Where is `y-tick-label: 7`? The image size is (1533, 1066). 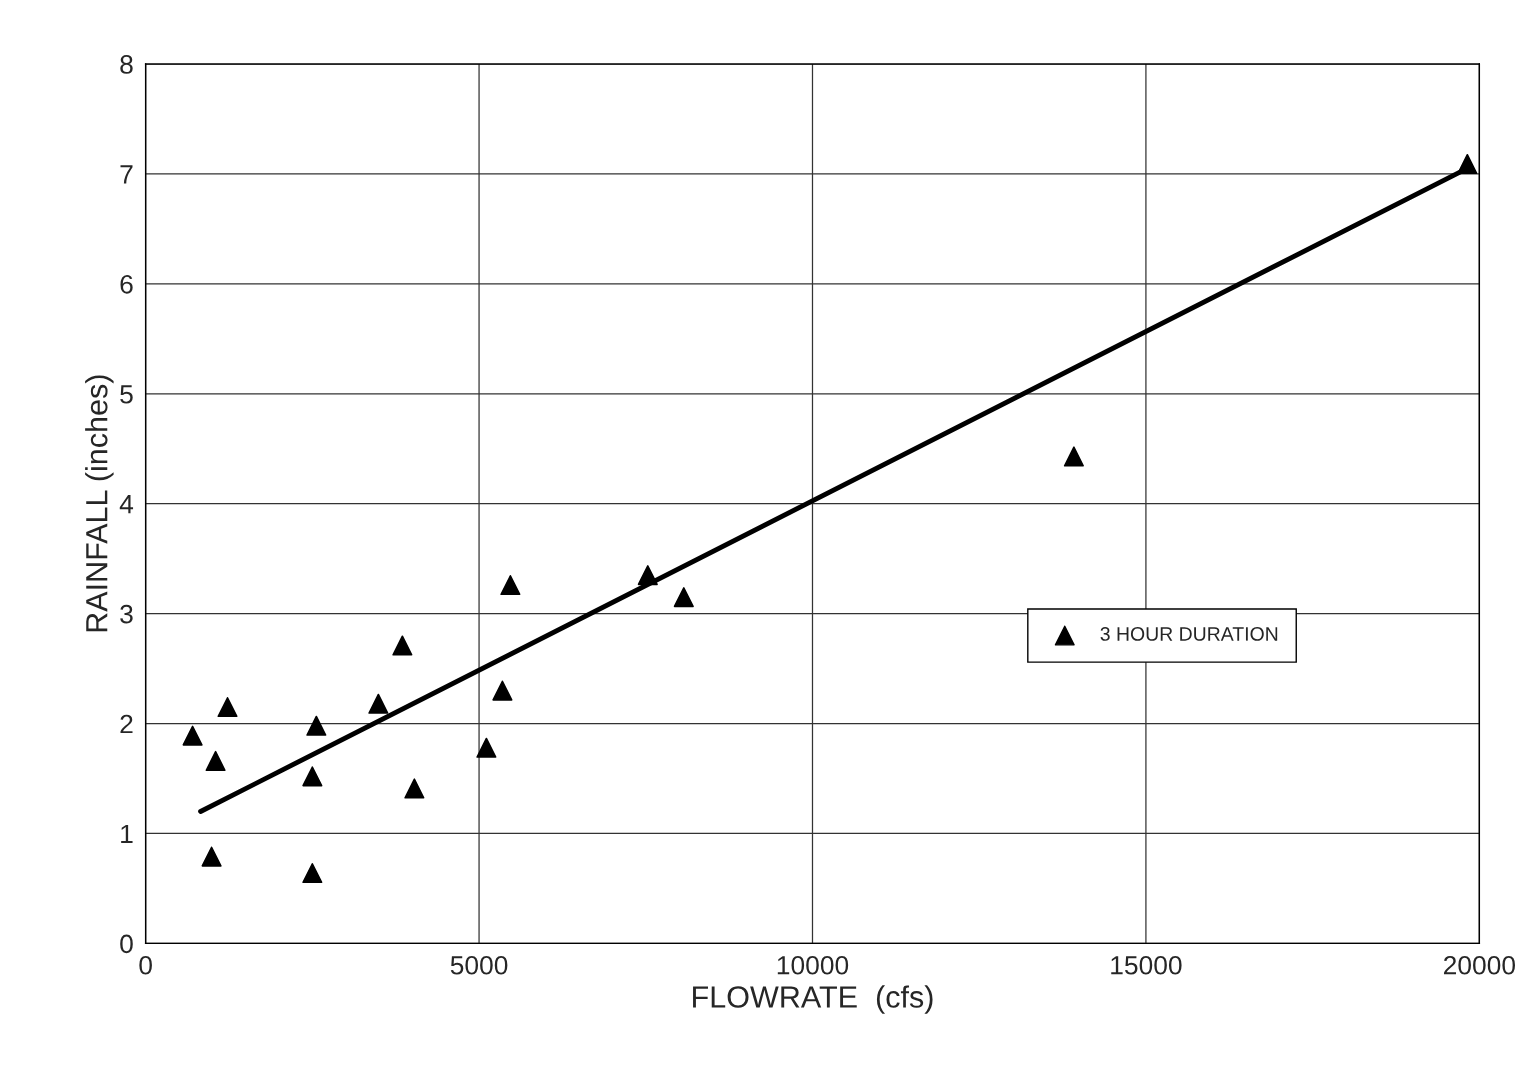 y-tick-label: 7 is located at coordinates (126, 174).